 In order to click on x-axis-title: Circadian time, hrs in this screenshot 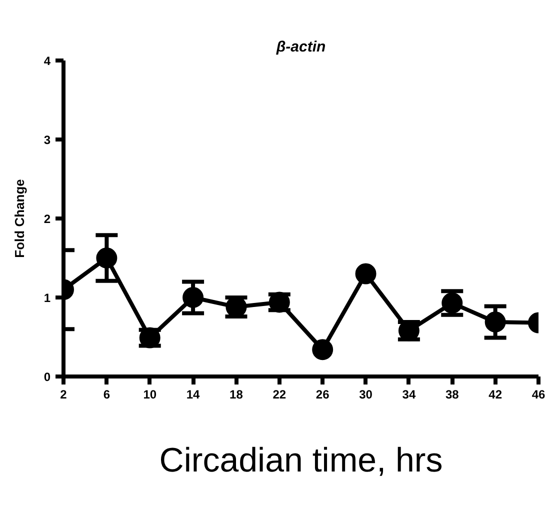, I will do `click(301, 461)`.